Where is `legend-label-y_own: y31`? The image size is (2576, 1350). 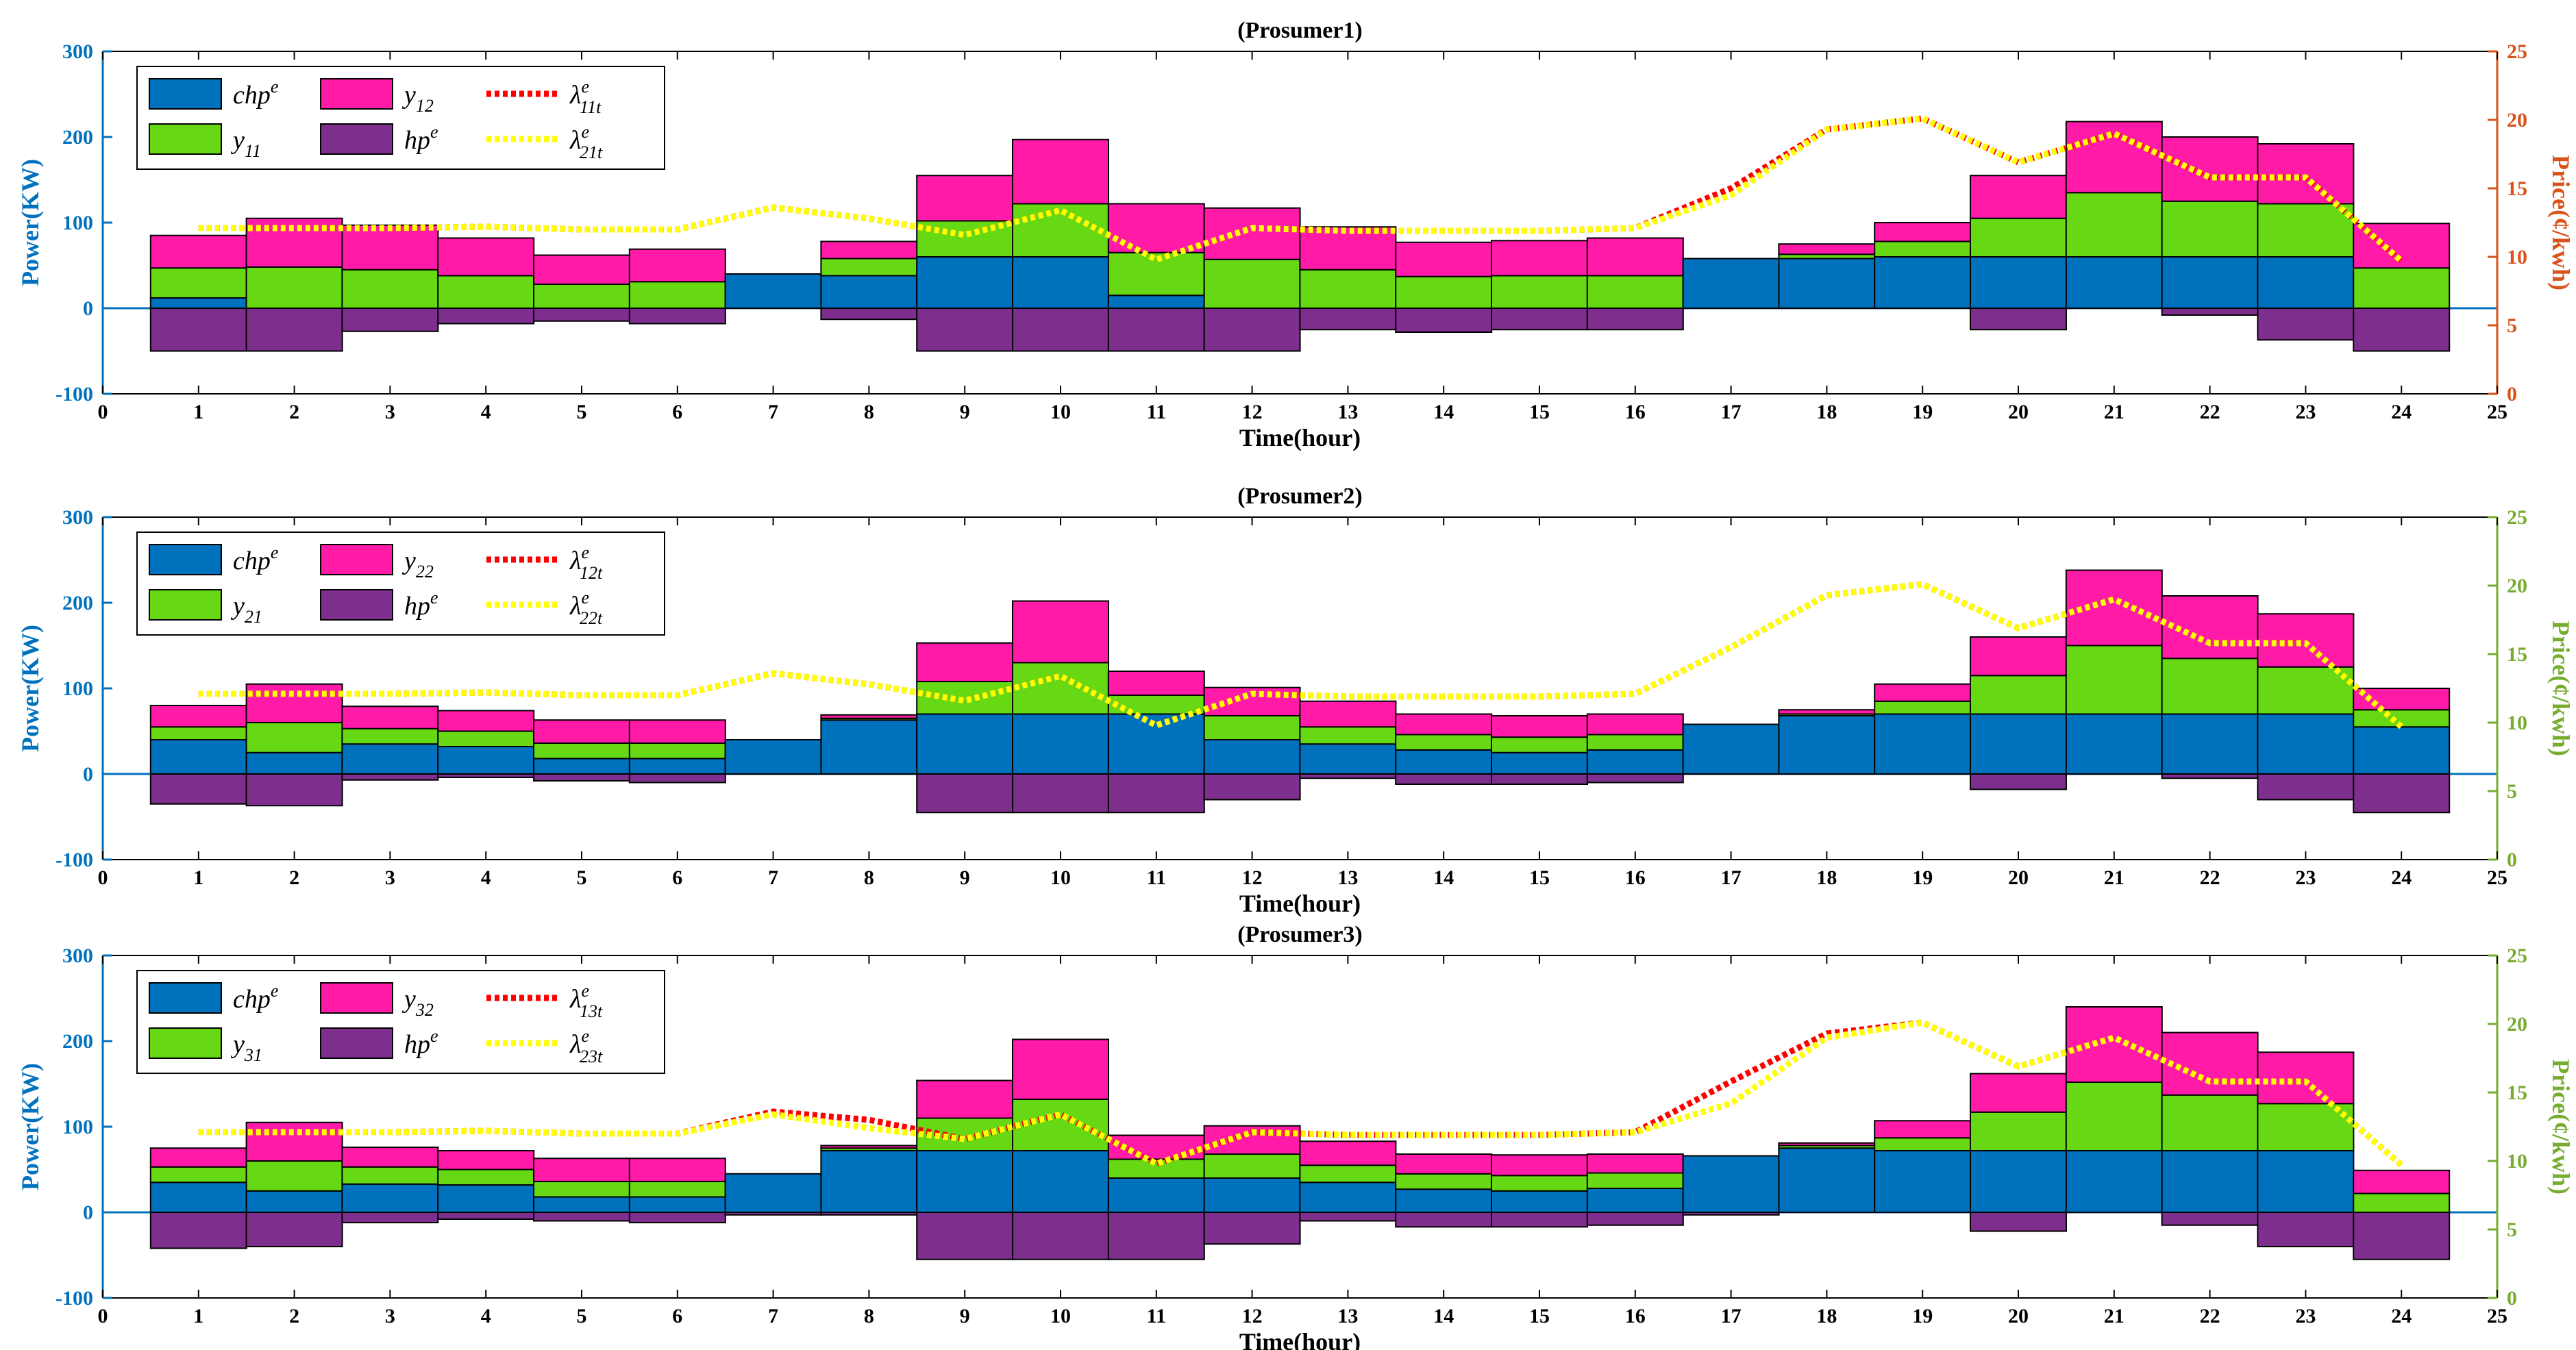
legend-label-y_own: y31 is located at coordinates (246, 1047).